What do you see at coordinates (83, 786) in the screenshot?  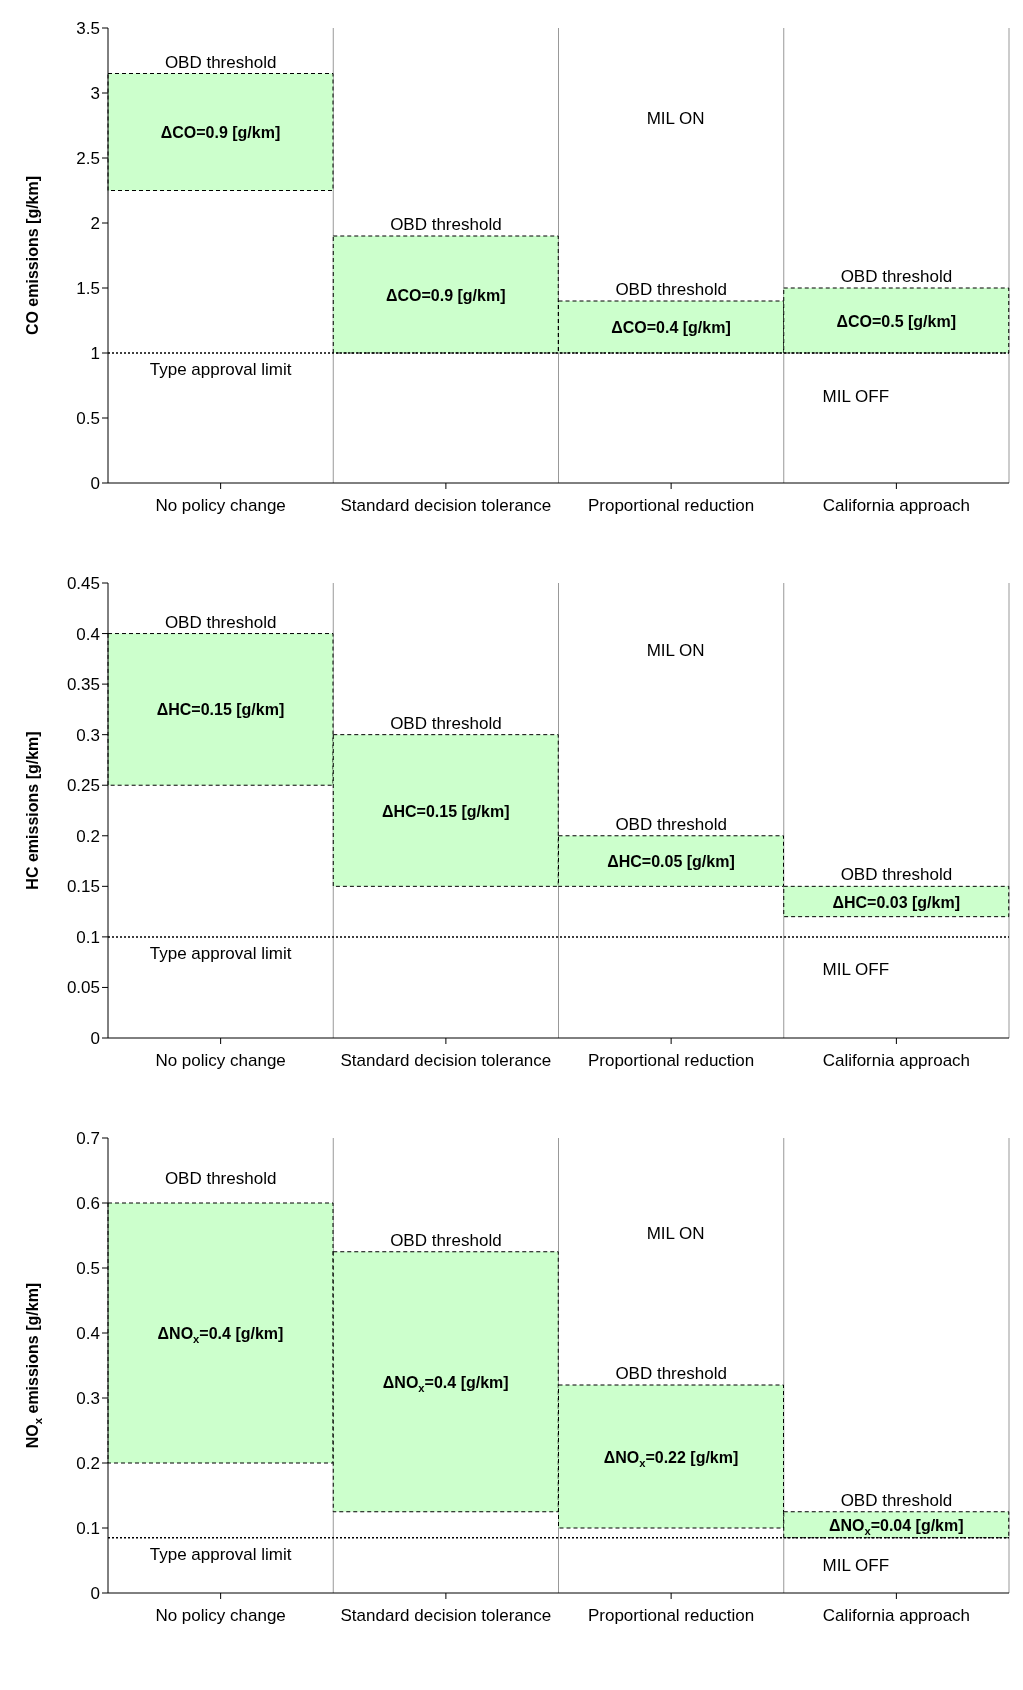 I see `y-tick-label: 0.25` at bounding box center [83, 786].